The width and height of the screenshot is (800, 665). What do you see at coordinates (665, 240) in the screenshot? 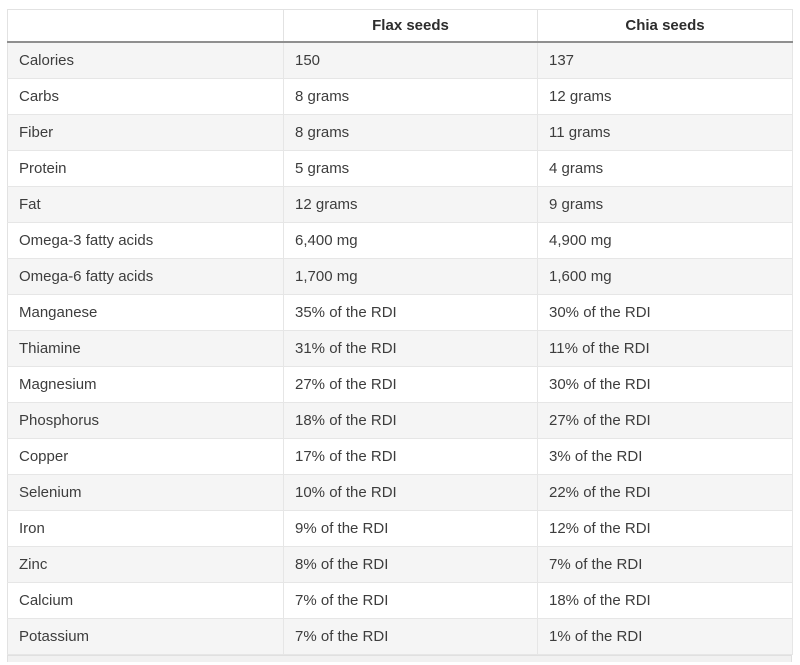
I see `chia-value-cell: 4,900 mg` at bounding box center [665, 240].